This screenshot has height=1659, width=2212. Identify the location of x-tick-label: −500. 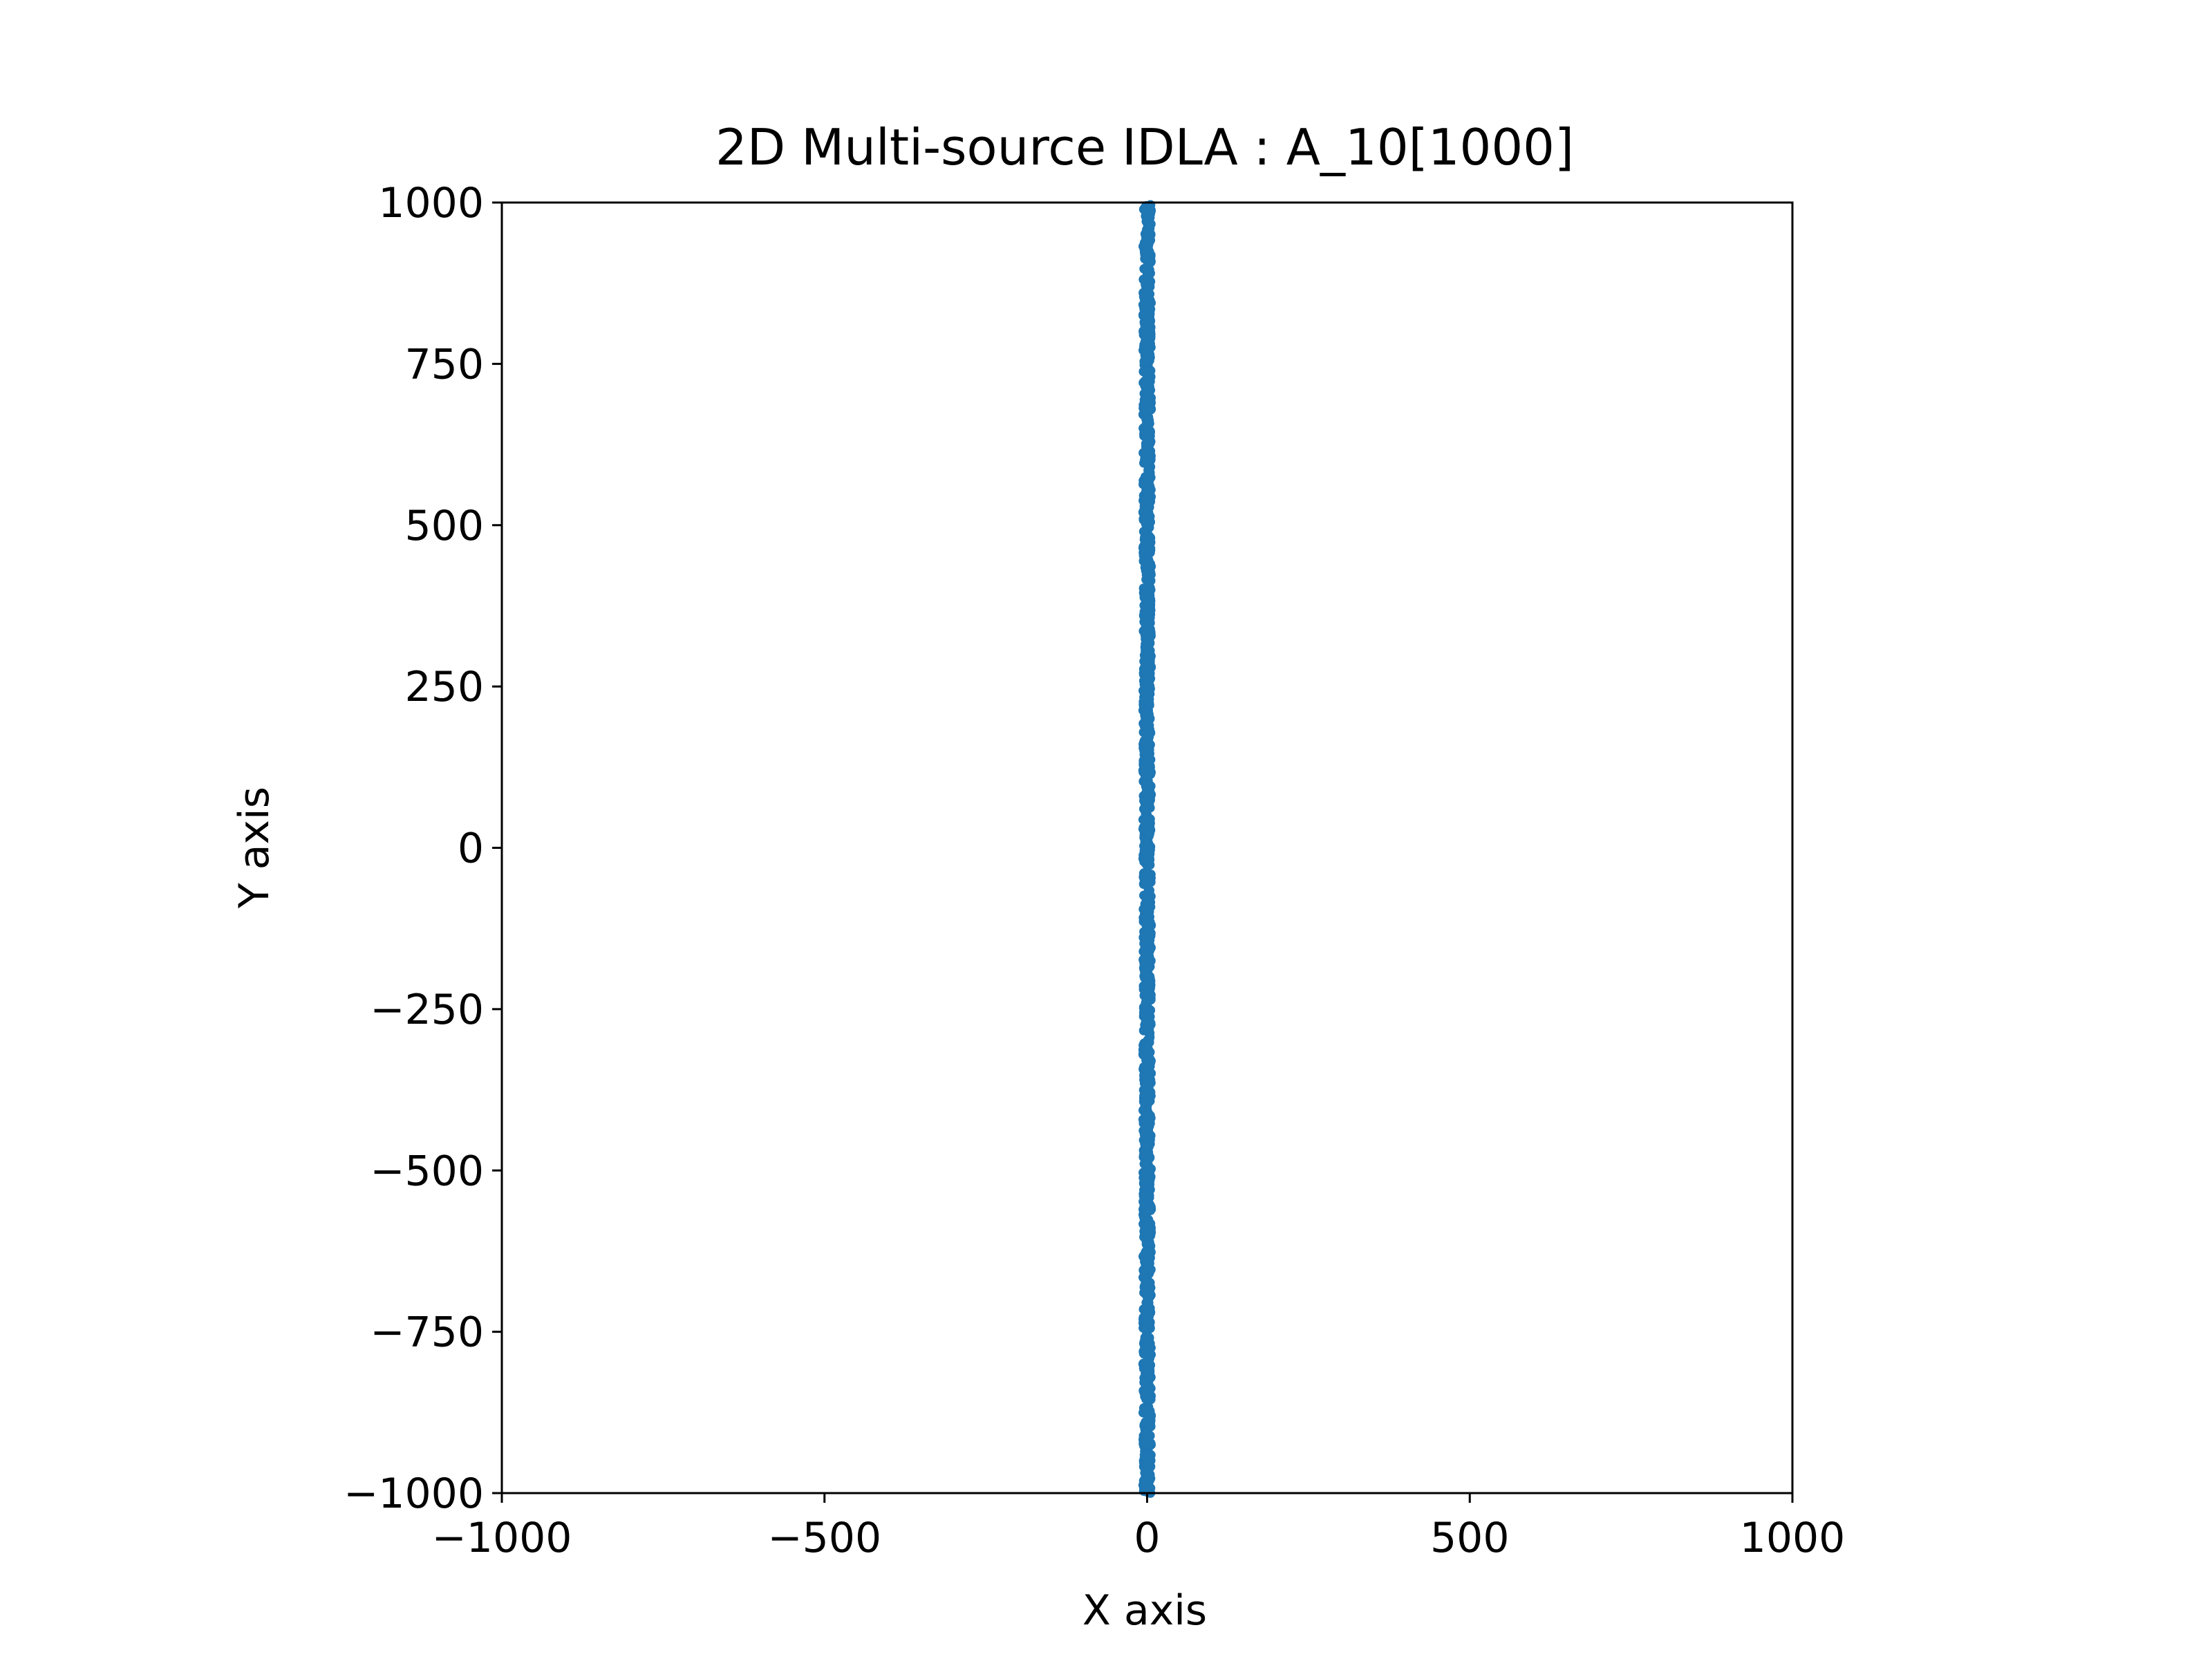
(824, 1538).